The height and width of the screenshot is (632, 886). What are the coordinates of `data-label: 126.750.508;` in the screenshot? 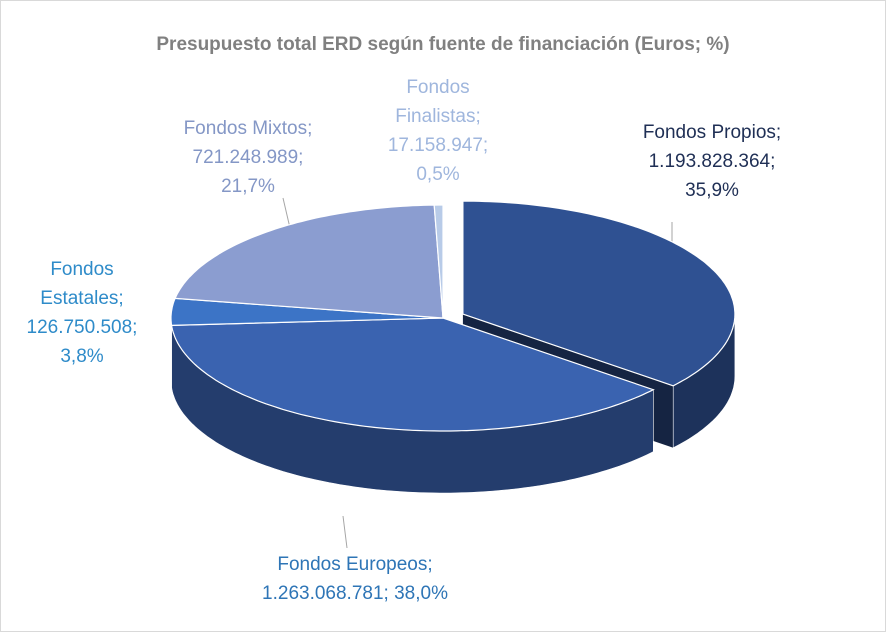 It's located at (82, 327).